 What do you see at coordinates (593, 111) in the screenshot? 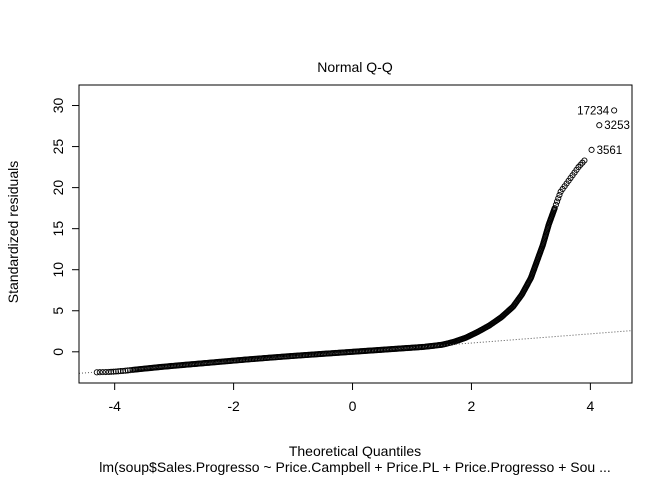
I see `outlier-label: 17234` at bounding box center [593, 111].